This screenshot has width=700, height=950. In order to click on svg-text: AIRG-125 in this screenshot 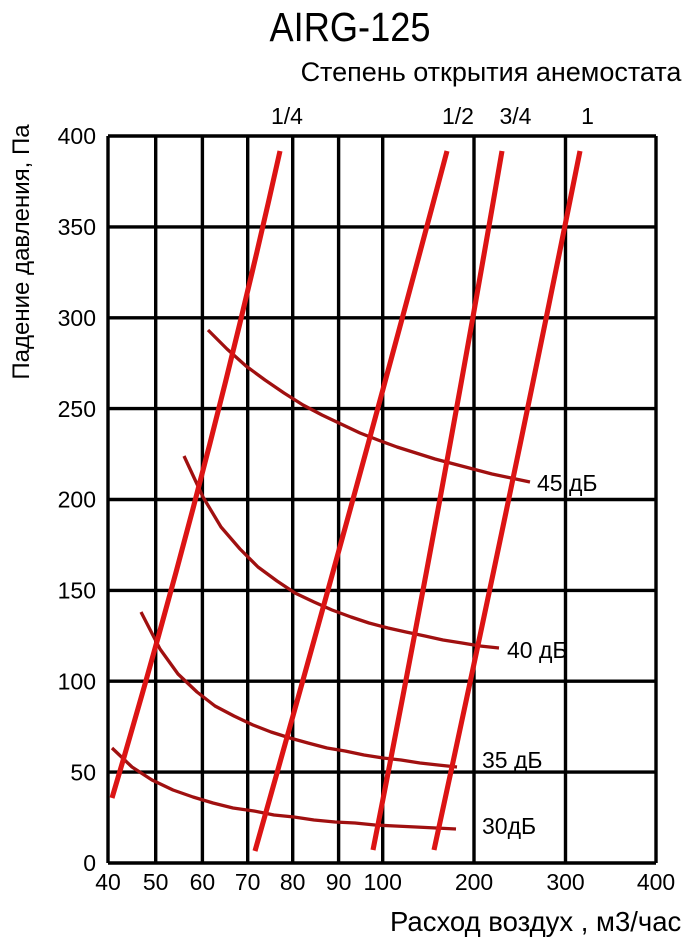, I will do `click(350, 27)`.